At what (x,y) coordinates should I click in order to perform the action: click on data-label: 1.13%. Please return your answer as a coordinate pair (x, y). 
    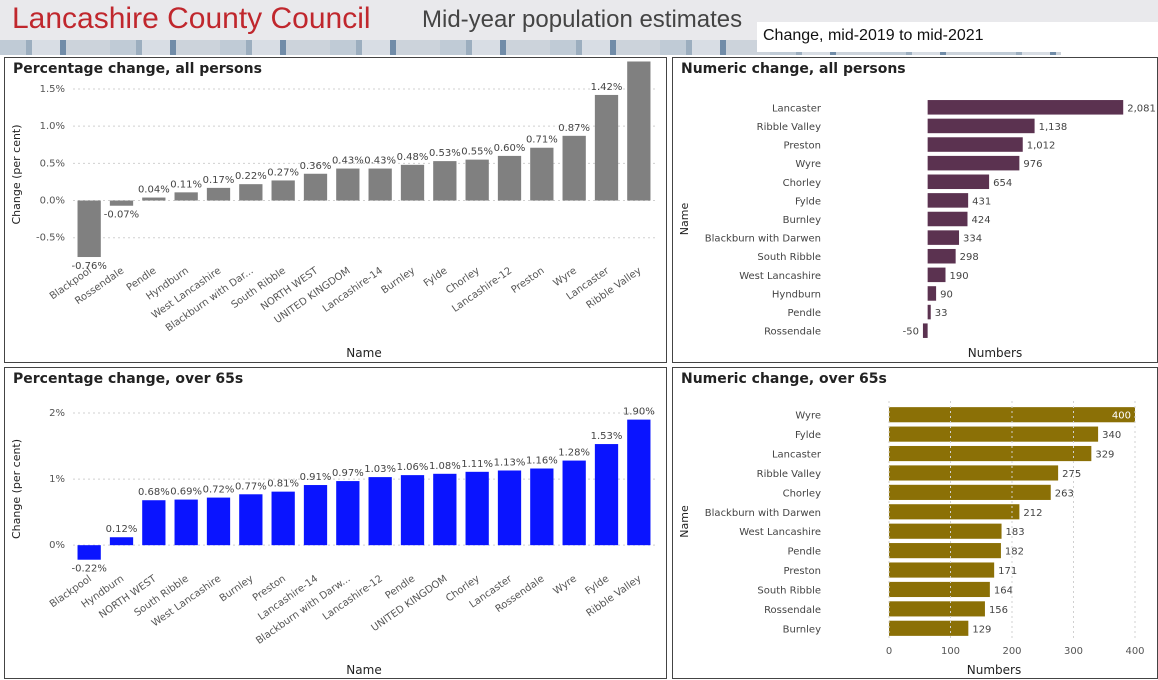
    Looking at the image, I should click on (510, 462).